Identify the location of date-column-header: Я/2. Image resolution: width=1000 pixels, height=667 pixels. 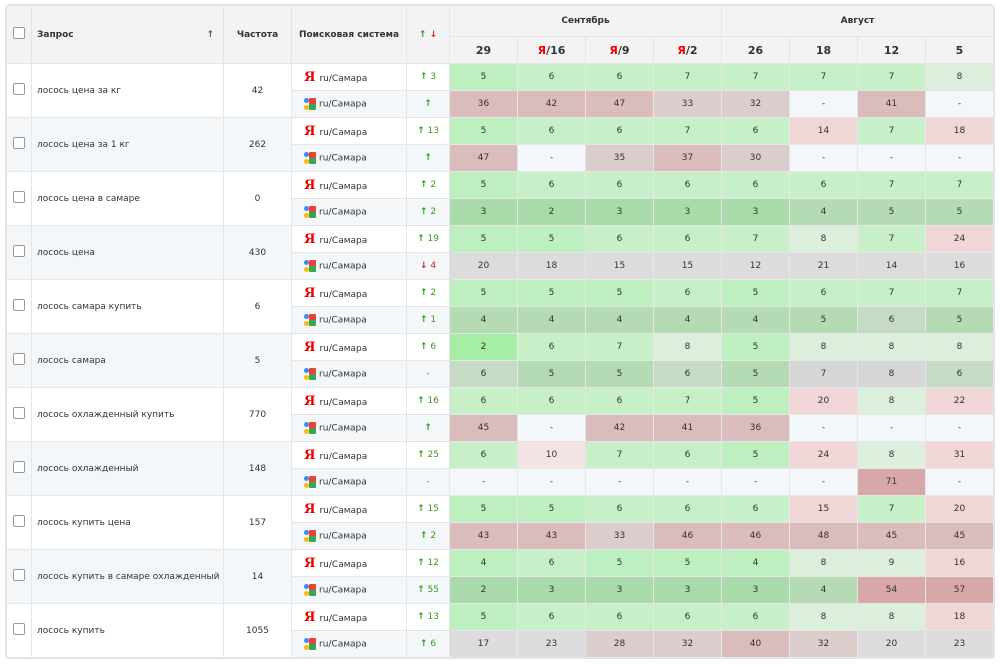
(687, 50).